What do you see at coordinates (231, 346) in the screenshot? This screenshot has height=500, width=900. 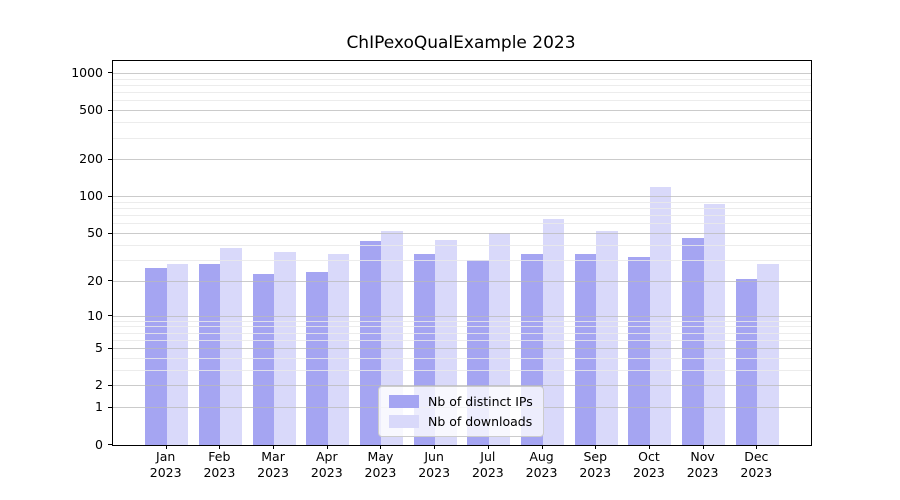 I see `bar-downloads-feb` at bounding box center [231, 346].